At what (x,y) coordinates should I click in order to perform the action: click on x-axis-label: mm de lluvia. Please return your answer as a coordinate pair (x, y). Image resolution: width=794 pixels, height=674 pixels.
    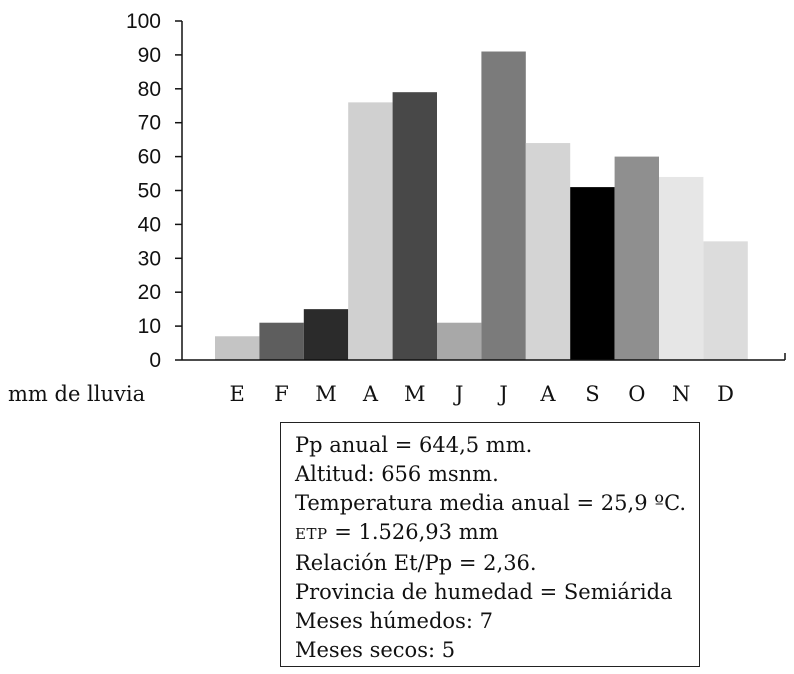
    Looking at the image, I should click on (76, 394).